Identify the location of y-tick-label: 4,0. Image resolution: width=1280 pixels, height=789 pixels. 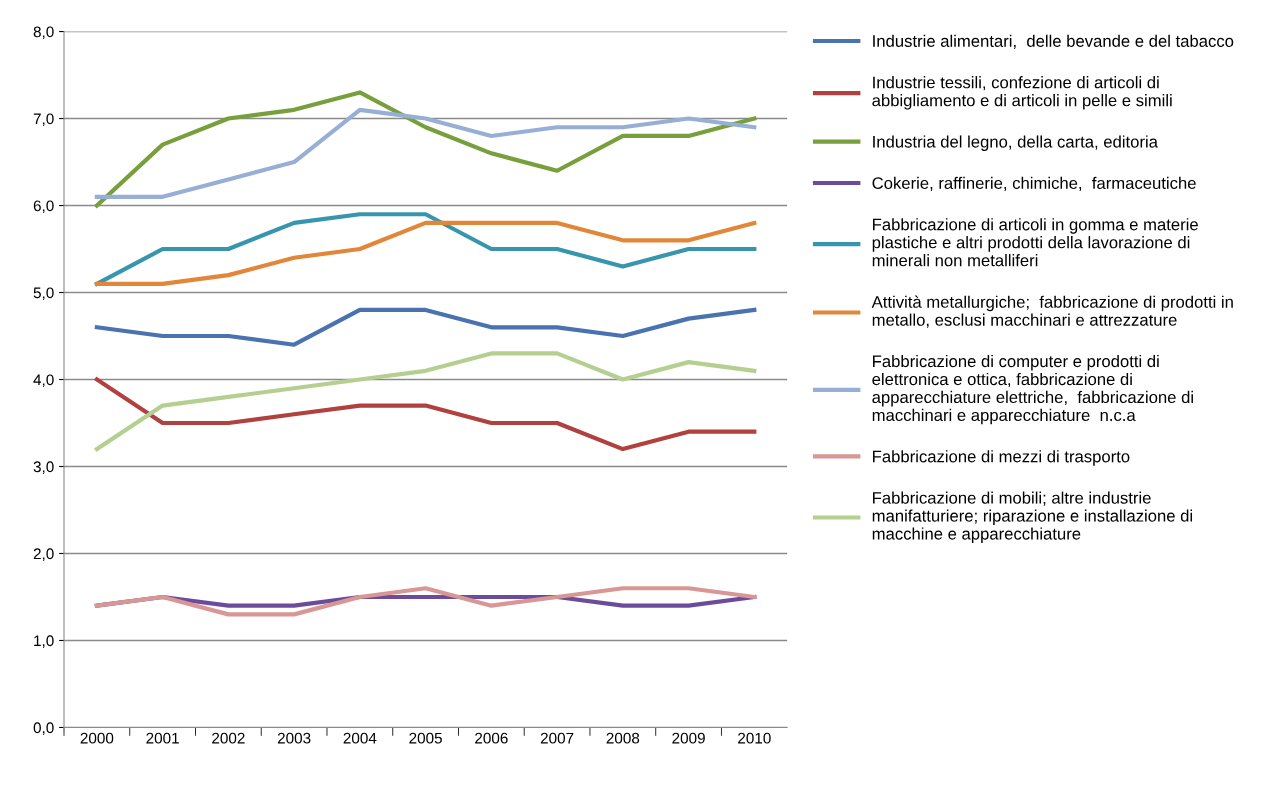
(43, 380).